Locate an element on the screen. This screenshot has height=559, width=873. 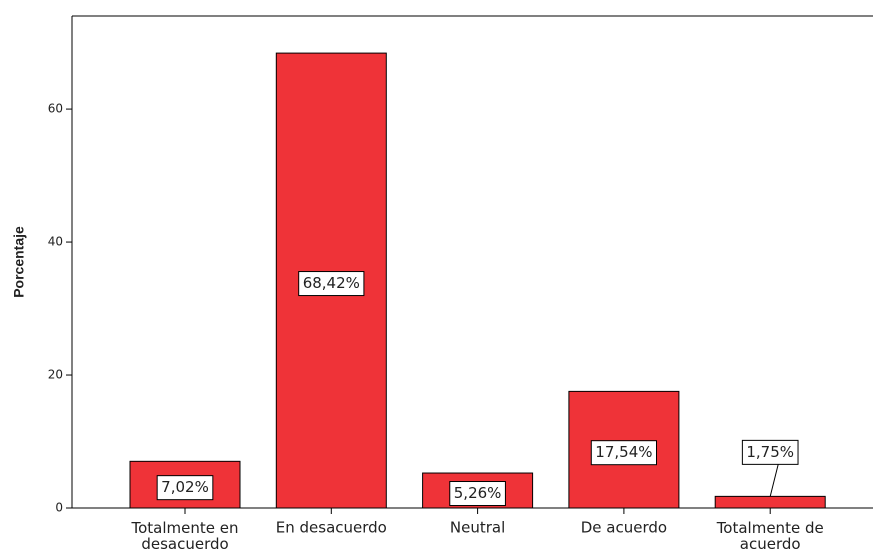
value-label: 17,54% is located at coordinates (623, 452).